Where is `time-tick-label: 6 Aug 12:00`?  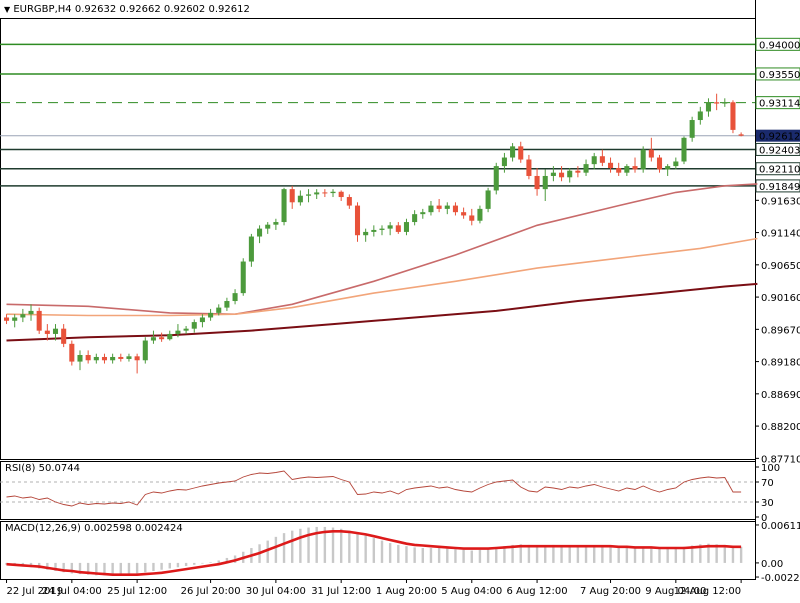 time-tick-label: 6 Aug 12:00 is located at coordinates (537, 591).